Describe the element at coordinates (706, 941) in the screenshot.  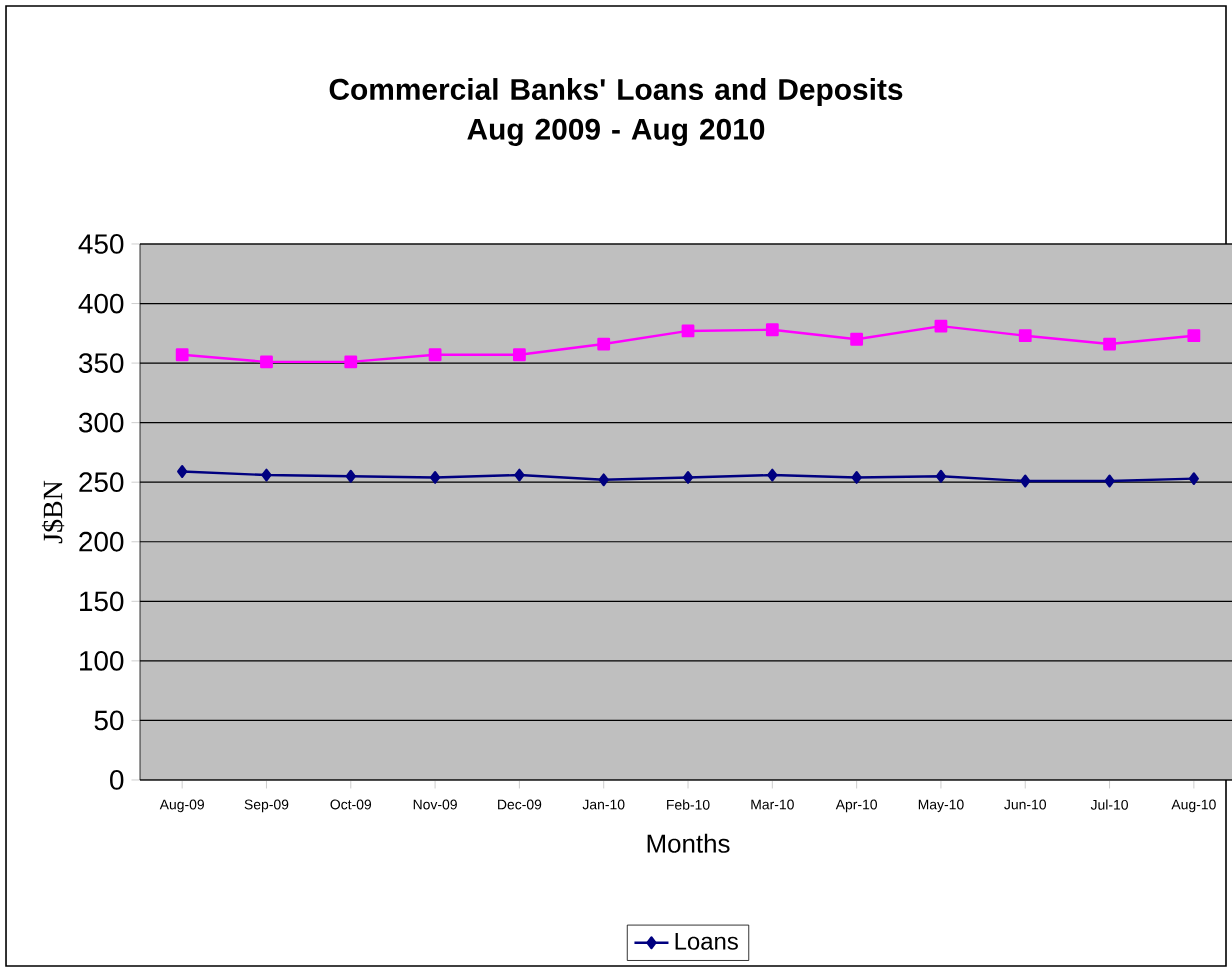
I see `legend-label: Loans` at that location.